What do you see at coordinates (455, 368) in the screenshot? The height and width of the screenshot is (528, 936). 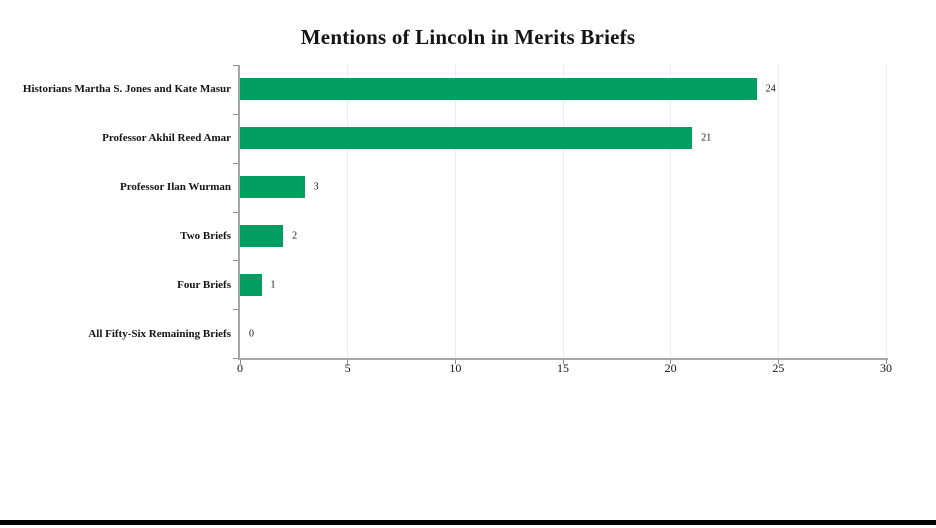 I see `x-tick-label: 10` at bounding box center [455, 368].